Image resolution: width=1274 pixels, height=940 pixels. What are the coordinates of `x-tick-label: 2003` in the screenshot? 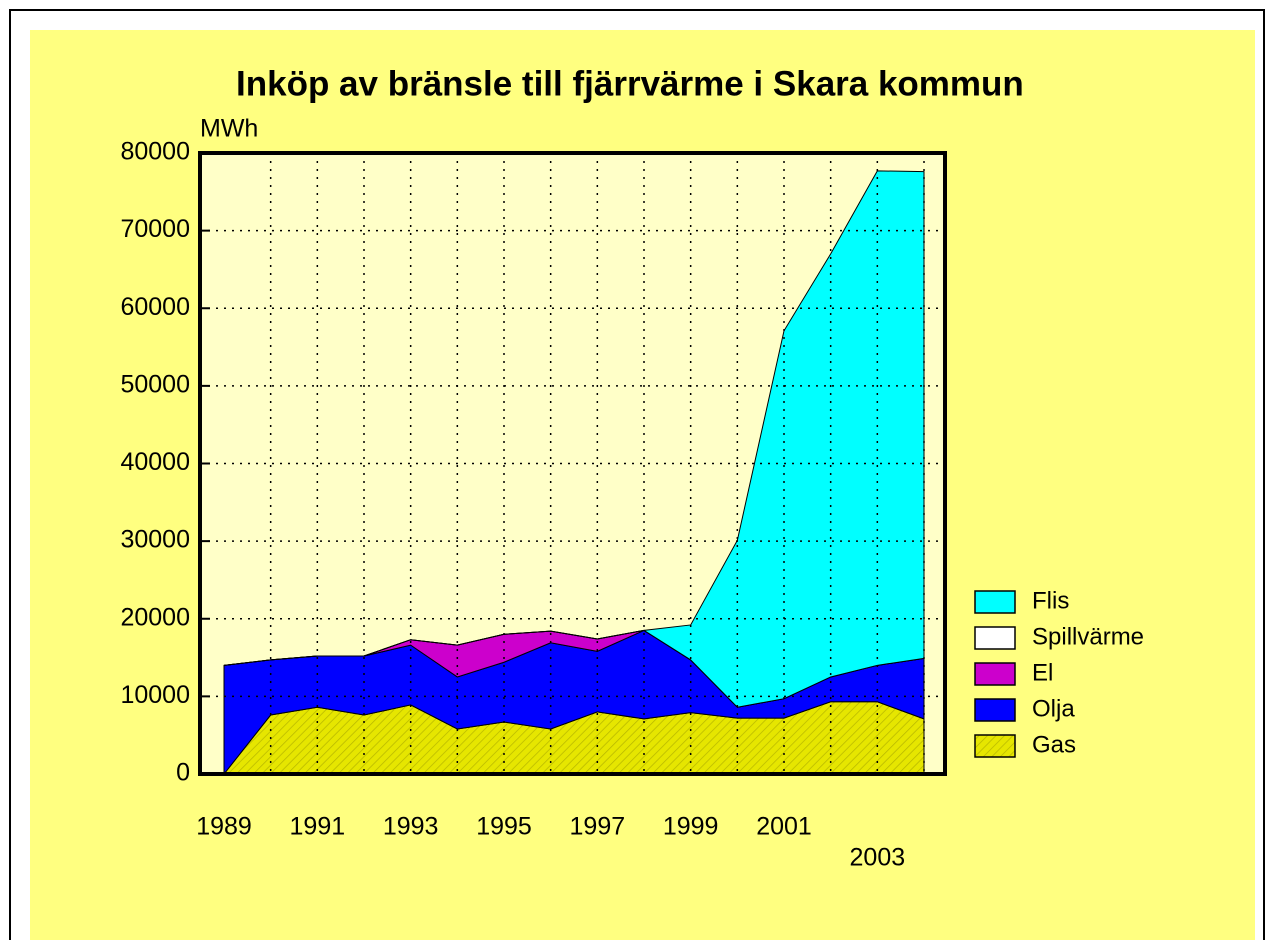 It's located at (878, 858).